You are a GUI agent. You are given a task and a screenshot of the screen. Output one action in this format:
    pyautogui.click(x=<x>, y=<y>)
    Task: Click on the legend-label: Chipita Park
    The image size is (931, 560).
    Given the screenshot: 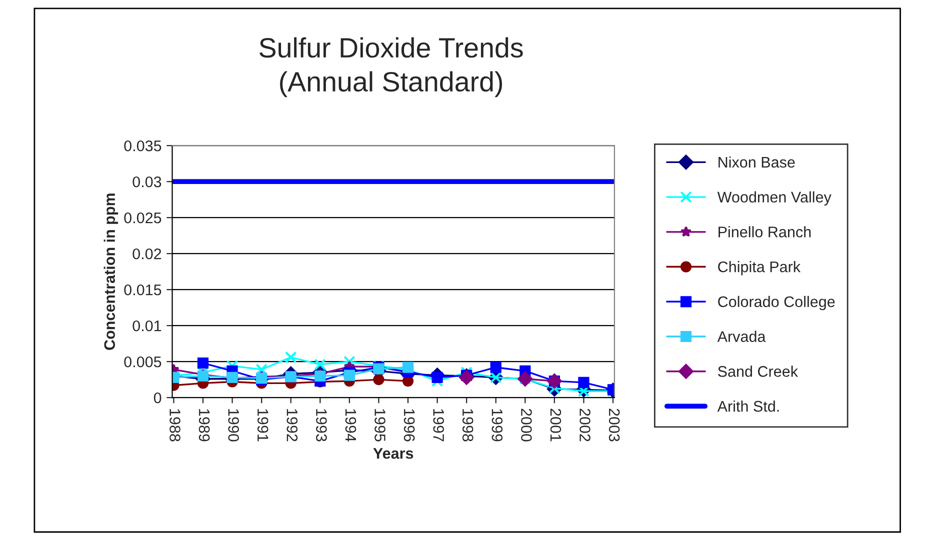 What is the action you would take?
    pyautogui.click(x=759, y=268)
    